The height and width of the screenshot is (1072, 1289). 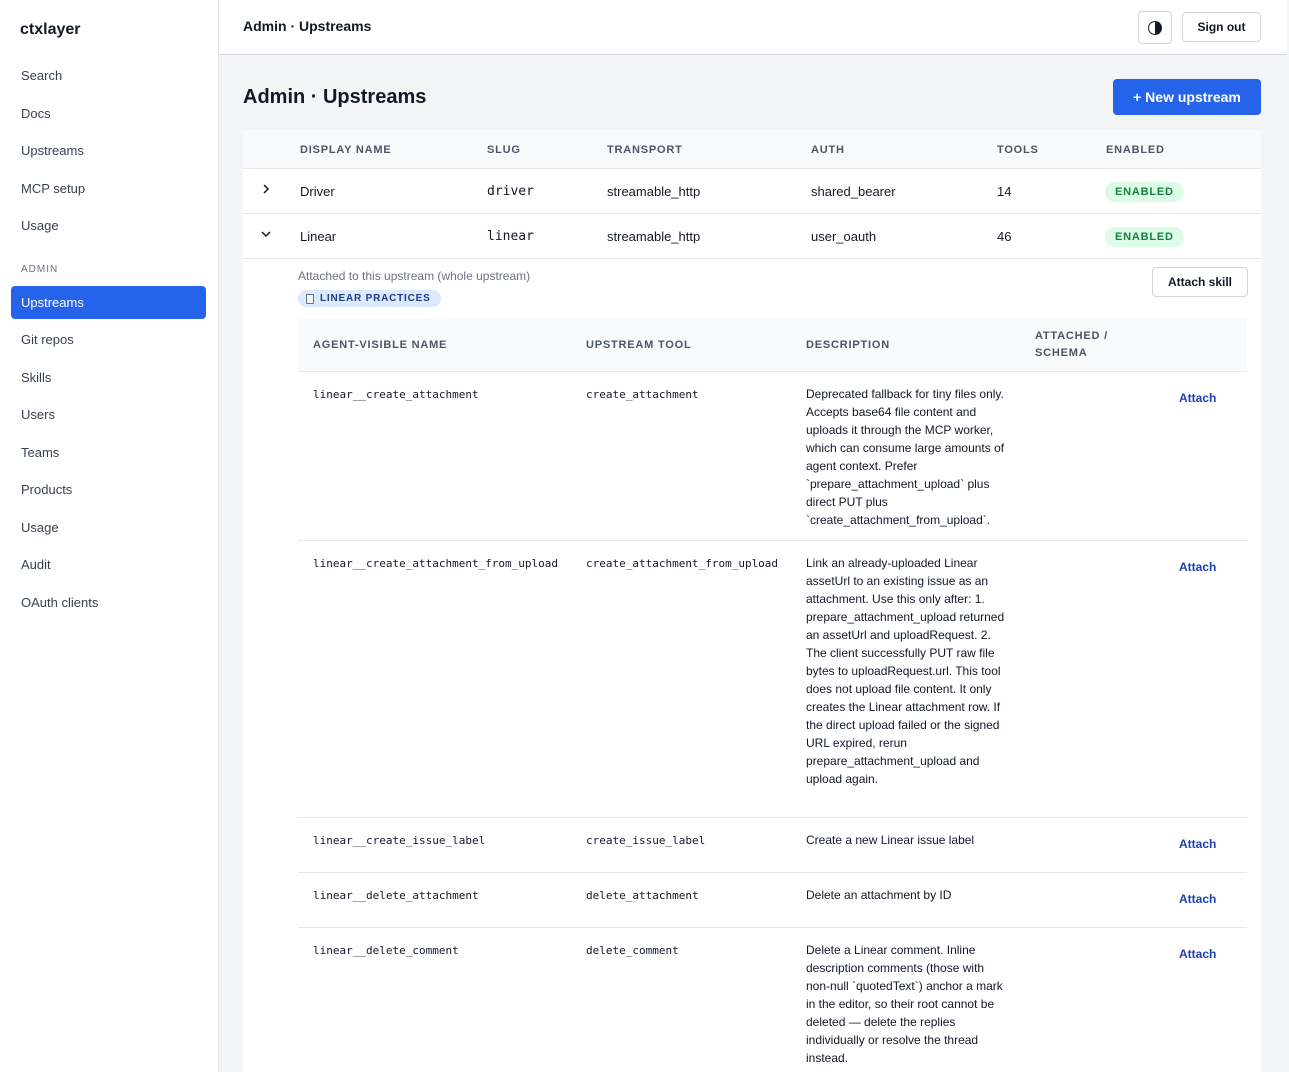 What do you see at coordinates (335, 97) in the screenshot?
I see `page-title: Admin · Upstreams` at bounding box center [335, 97].